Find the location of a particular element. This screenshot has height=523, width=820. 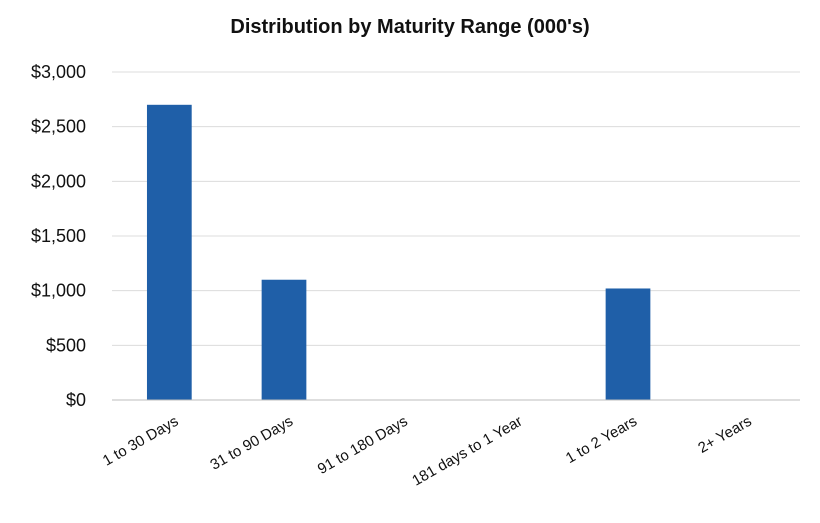

y-tick-label: $3,000 is located at coordinates (58, 72).